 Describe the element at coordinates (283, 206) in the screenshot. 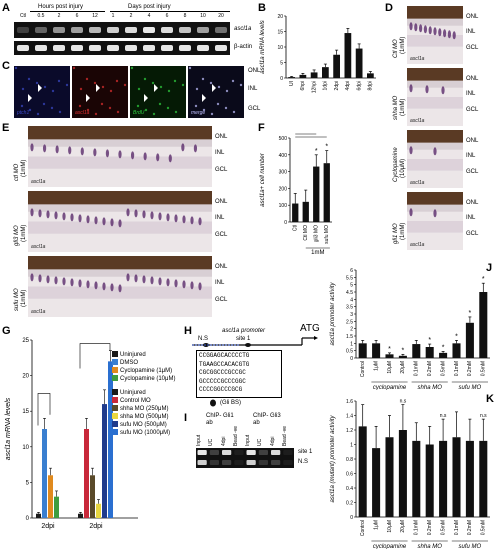

I see `y-tick-label: 100` at that location.